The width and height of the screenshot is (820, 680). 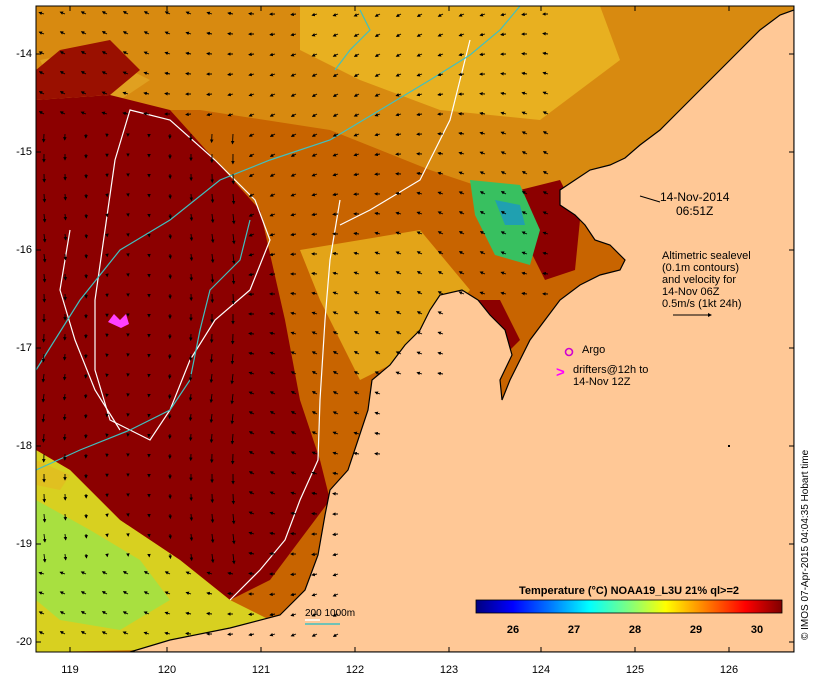 What do you see at coordinates (635, 630) in the screenshot?
I see `colorbar-tick: 28` at bounding box center [635, 630].